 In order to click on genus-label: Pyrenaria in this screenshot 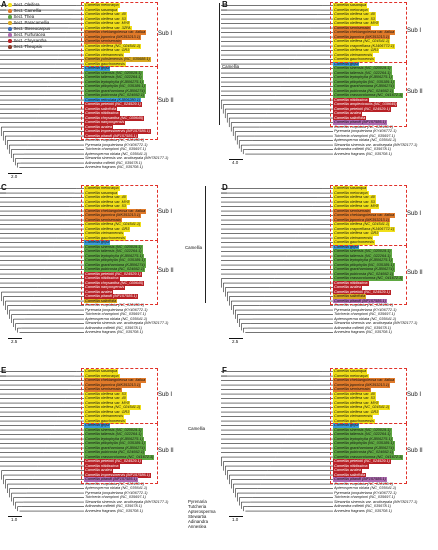, I will do `click(197, 501)`.